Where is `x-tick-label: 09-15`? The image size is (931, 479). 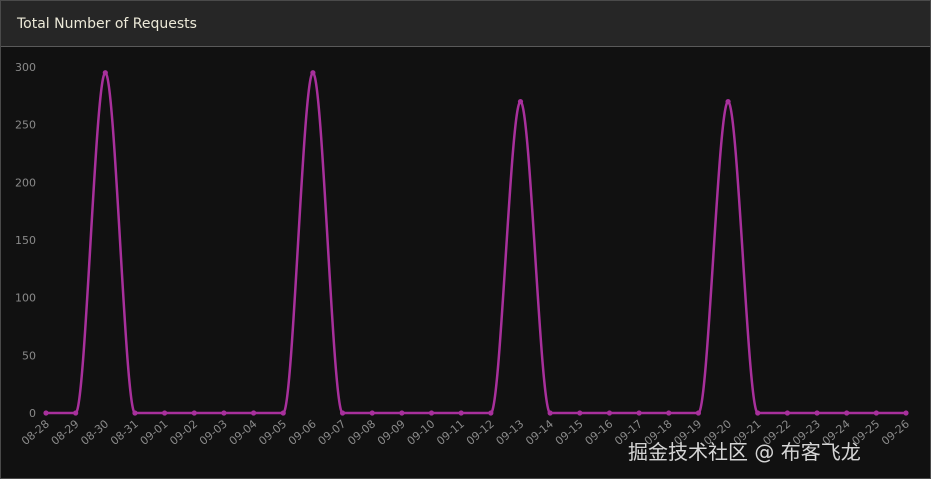
x-tick-label: 09-15 is located at coordinates (569, 432).